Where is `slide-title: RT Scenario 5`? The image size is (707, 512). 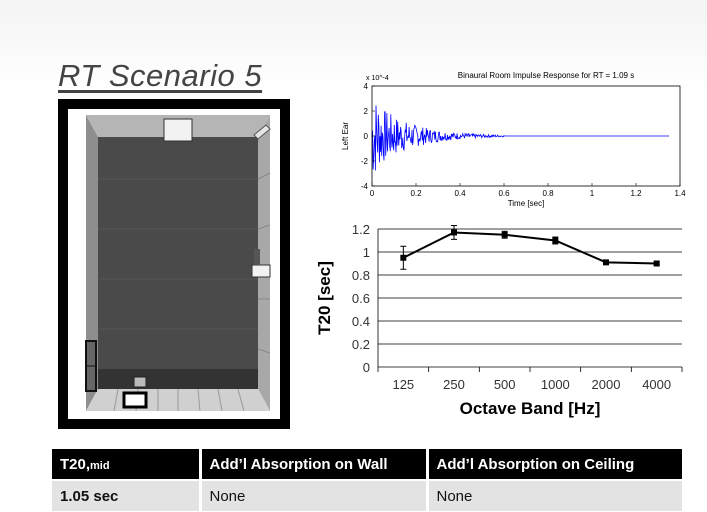
slide-title: RT Scenario 5 is located at coordinates (160, 75).